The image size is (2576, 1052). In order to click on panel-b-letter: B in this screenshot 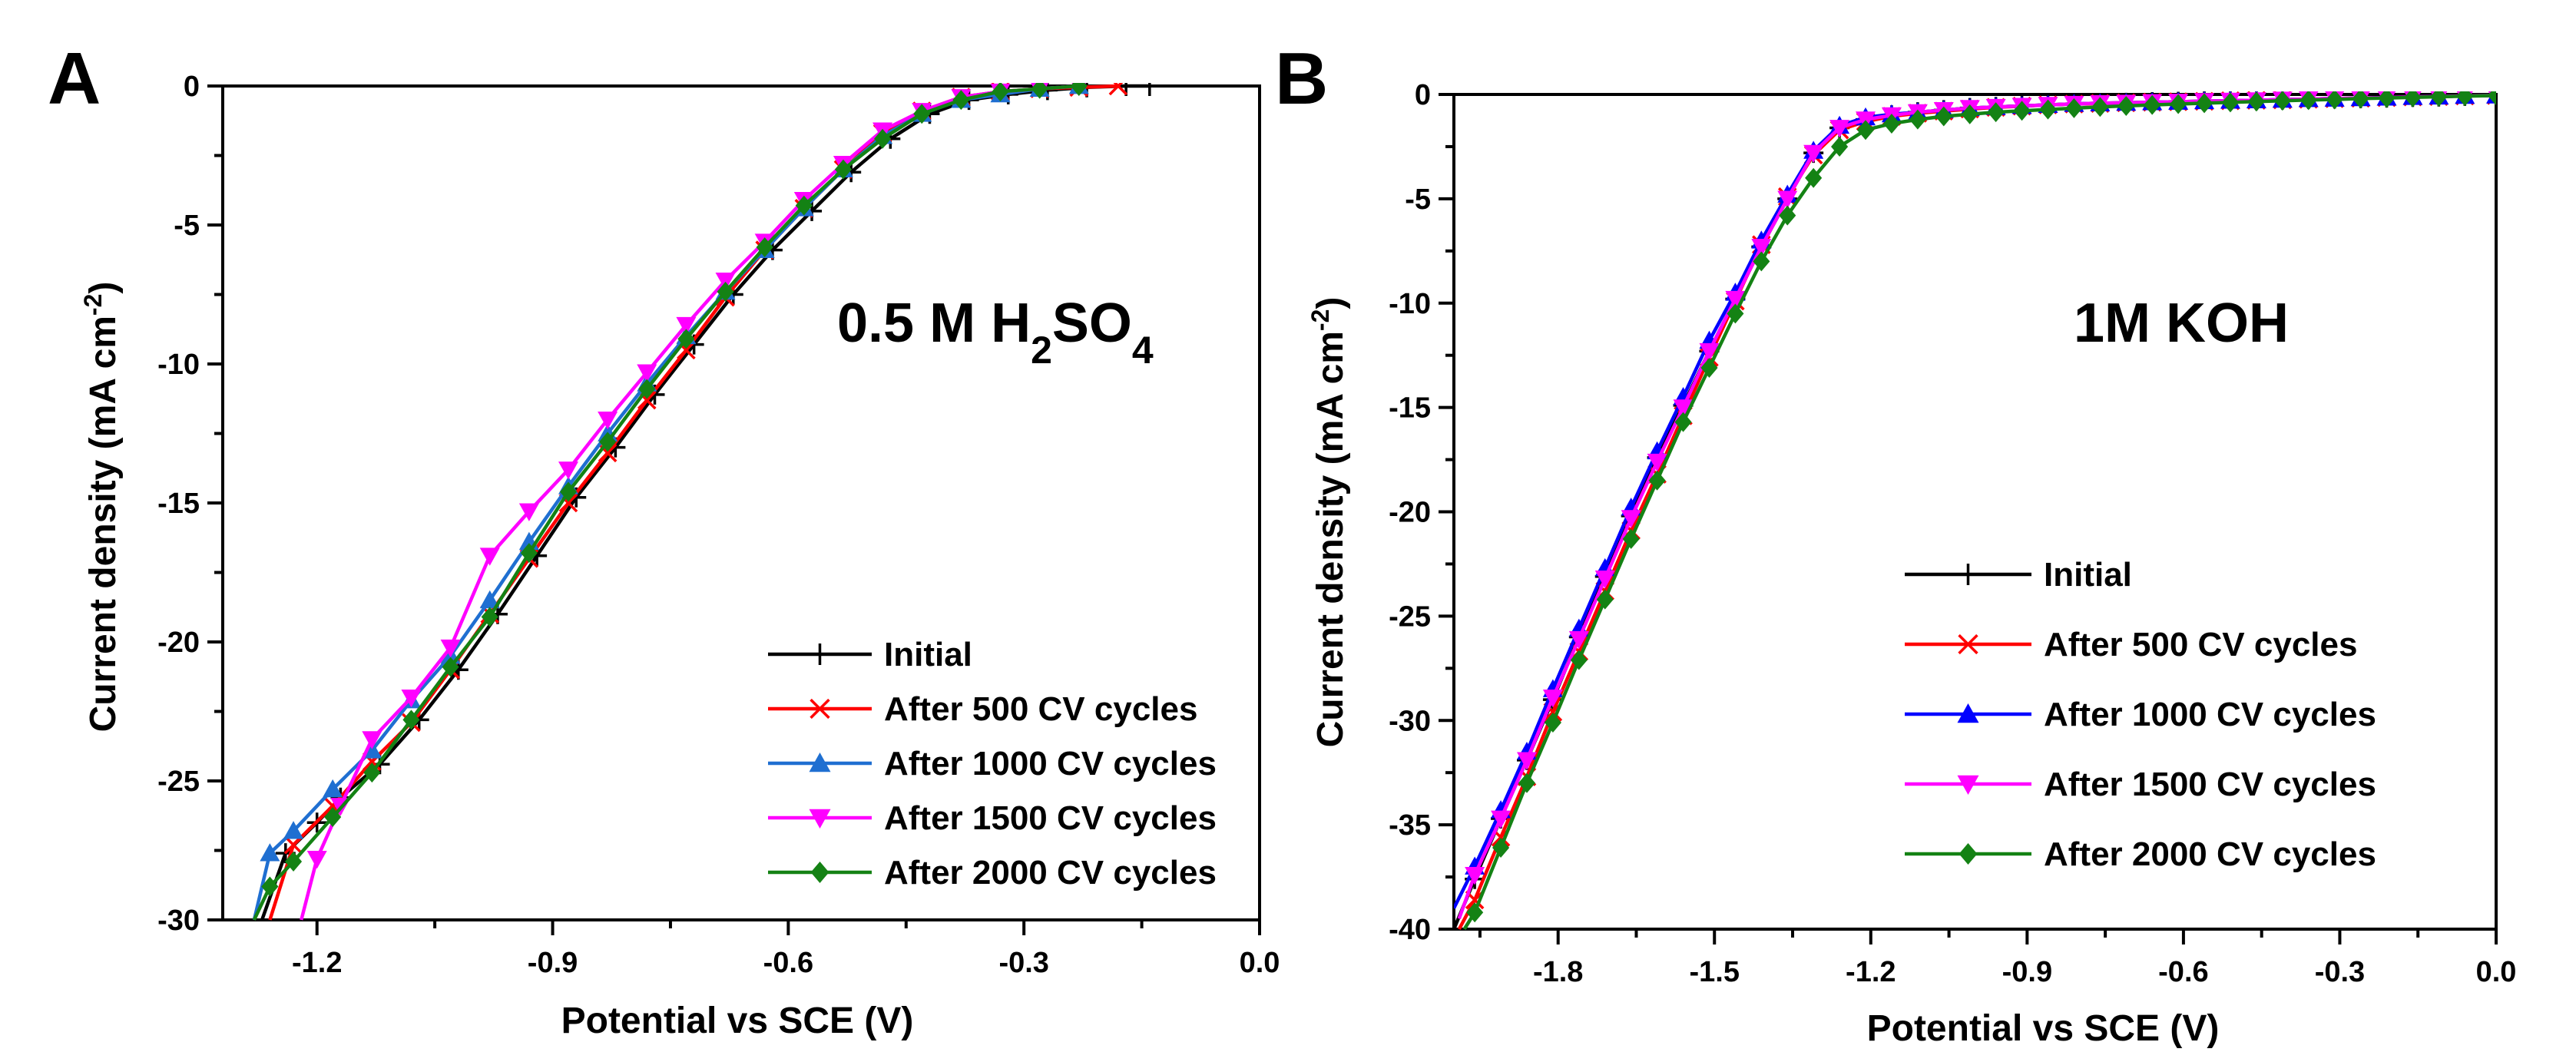, I will do `click(1301, 79)`.